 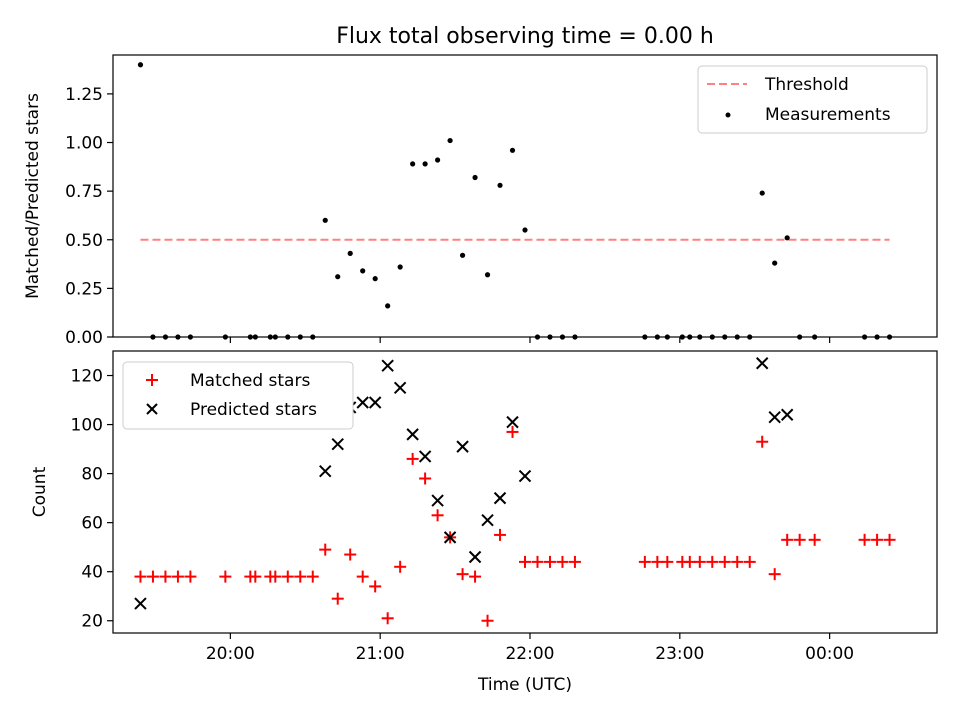 I want to click on y-tick-label: 0.75, so click(x=84, y=192).